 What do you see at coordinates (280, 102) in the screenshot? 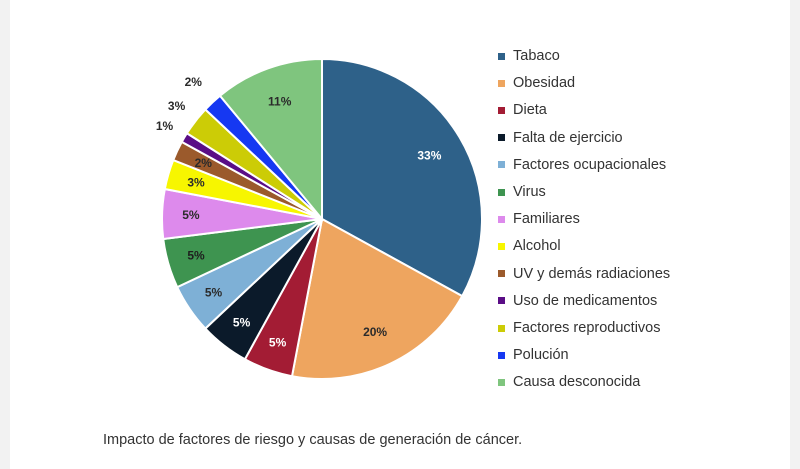
I see `slice-value-label: 11%` at bounding box center [280, 102].